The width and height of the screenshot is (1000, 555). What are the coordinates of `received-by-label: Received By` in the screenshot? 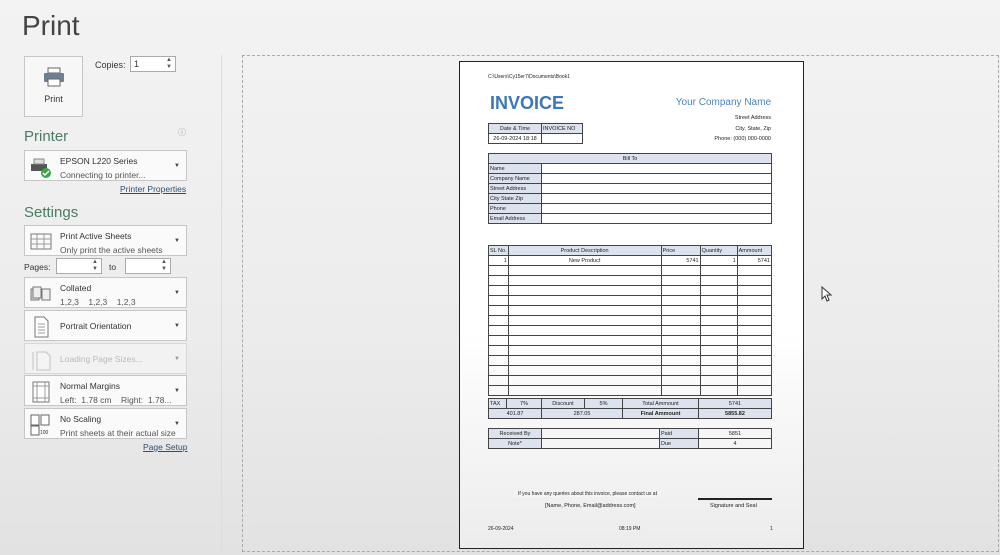 It's located at (515, 433).